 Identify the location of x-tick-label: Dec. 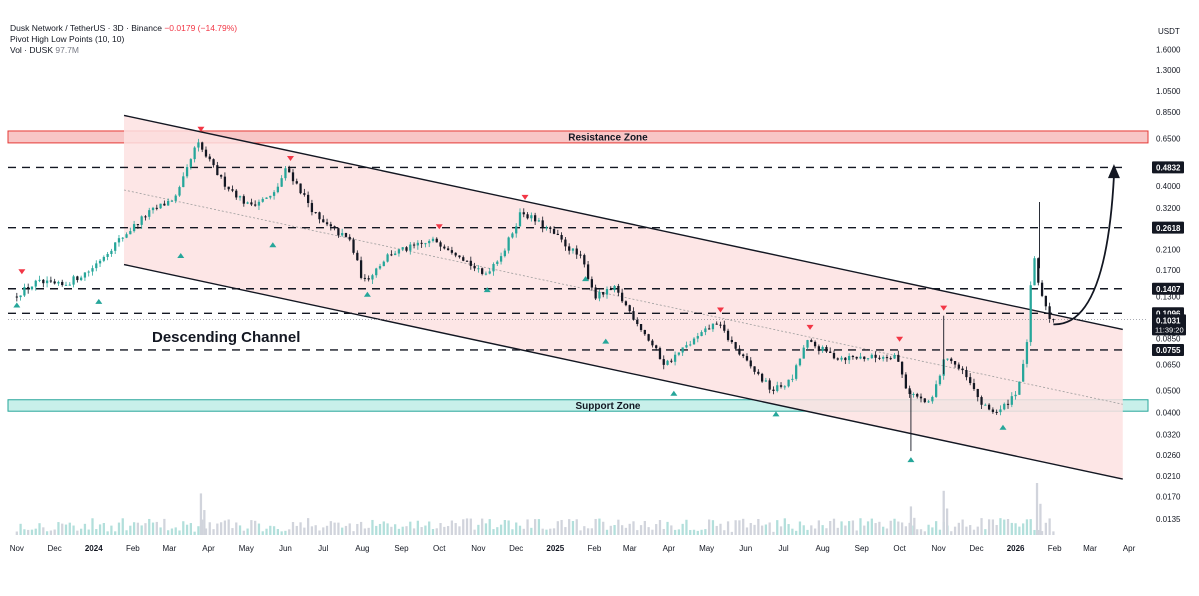
(516, 548).